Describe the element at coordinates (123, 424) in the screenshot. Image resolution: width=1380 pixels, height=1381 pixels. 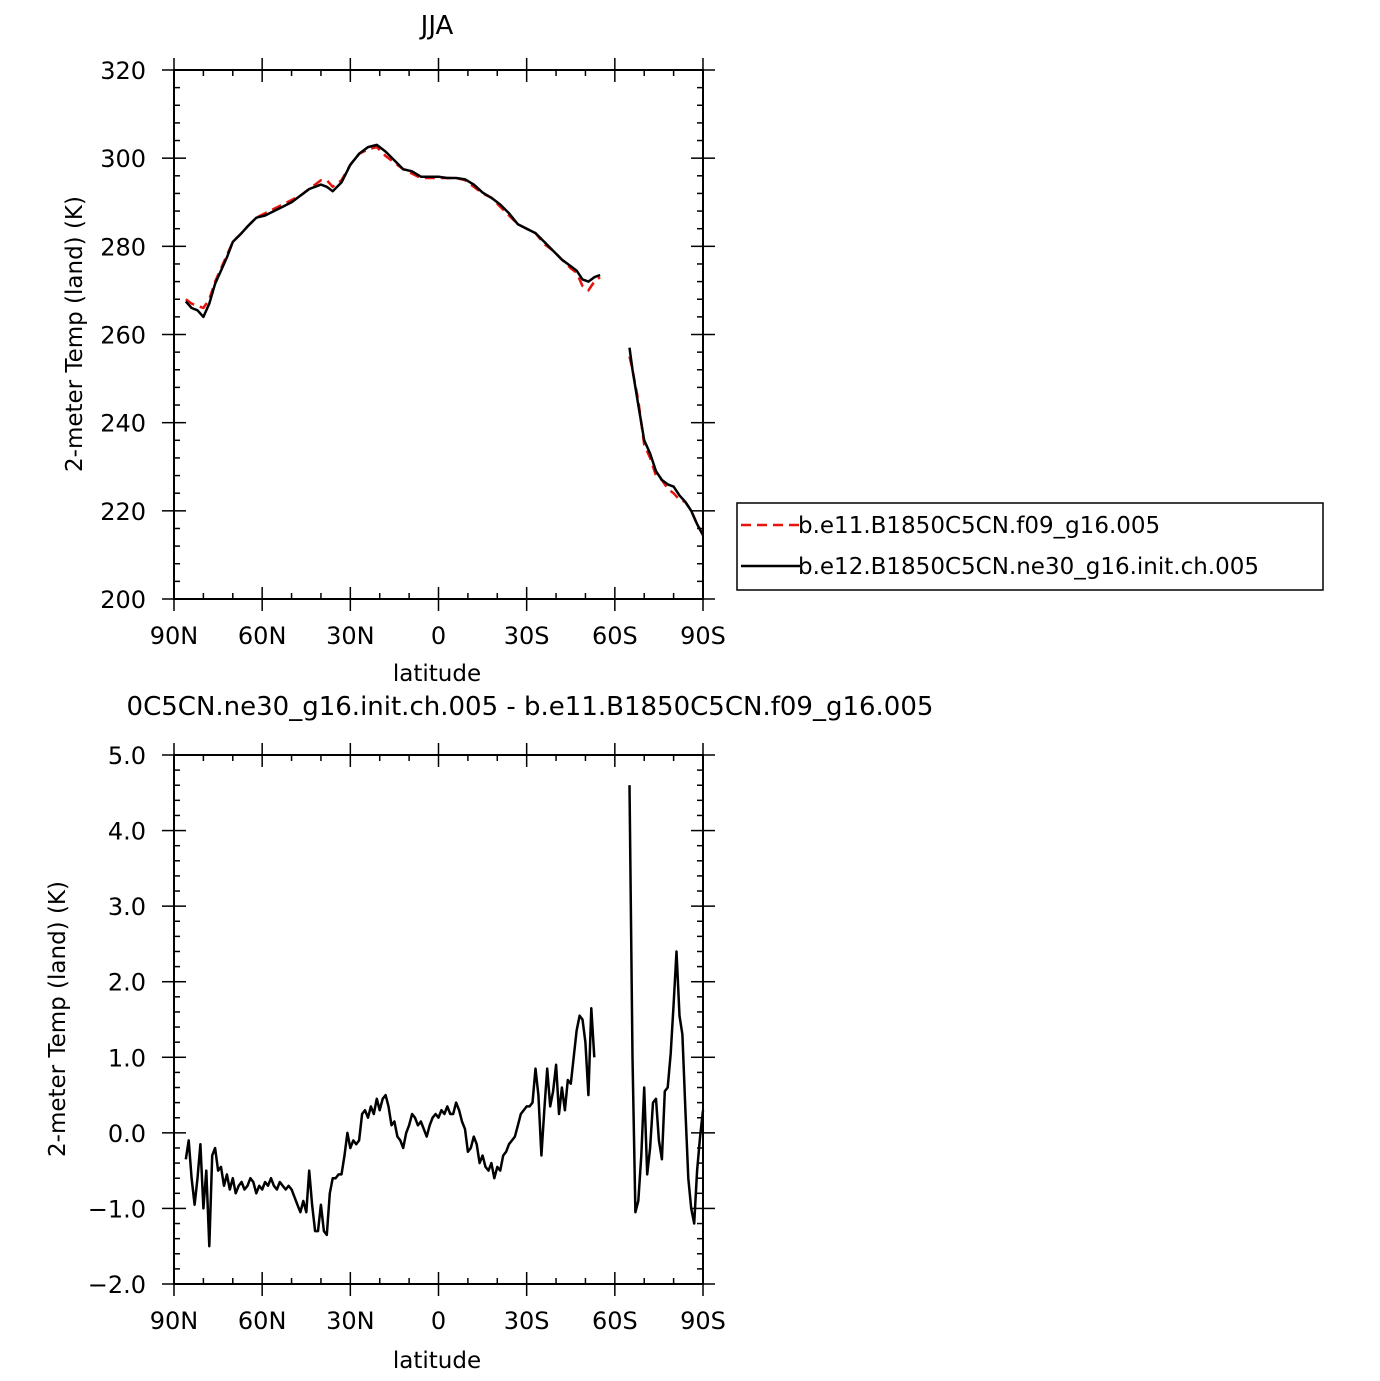
I see `p1-y-tick-label: 240` at that location.